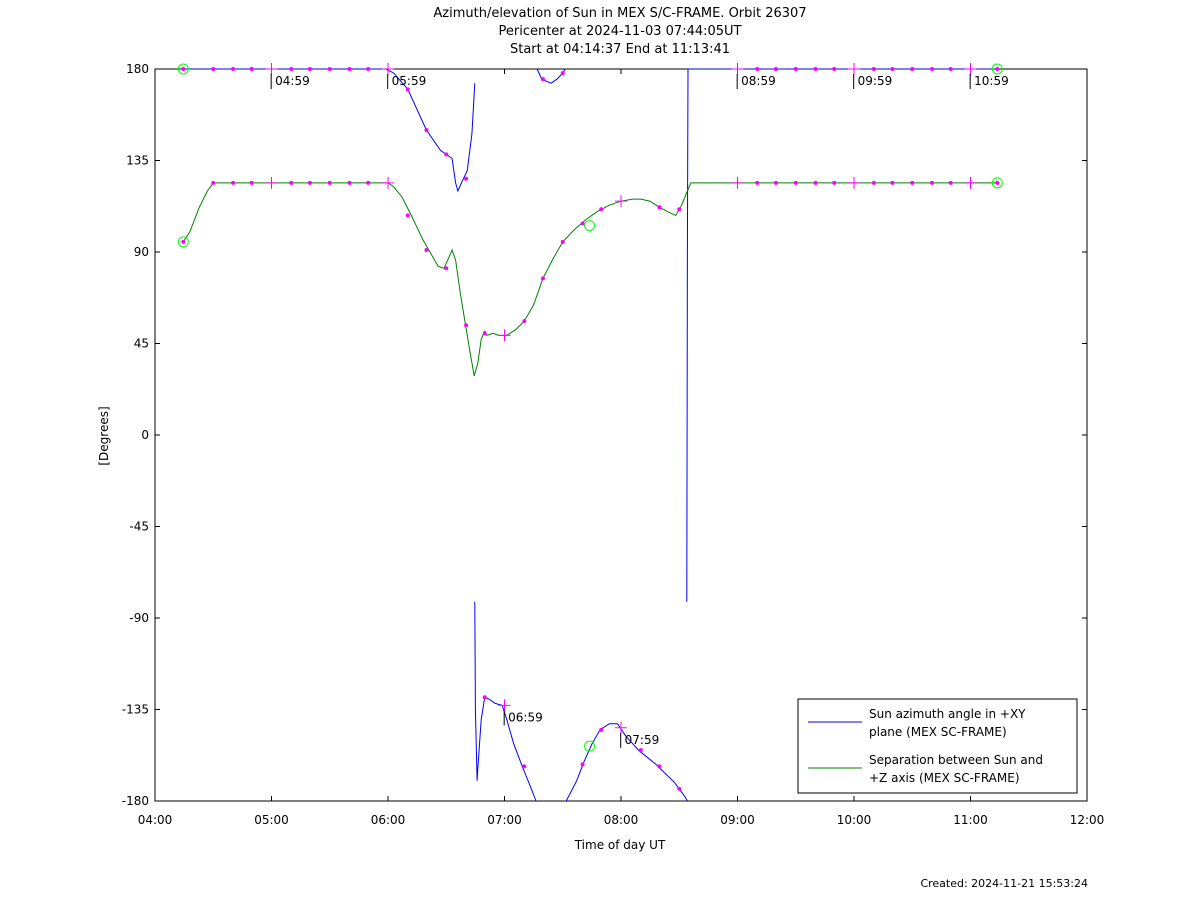  Describe the element at coordinates (947, 714) in the screenshot. I see `legend-label: Sun azimuth angle in +XY` at that location.